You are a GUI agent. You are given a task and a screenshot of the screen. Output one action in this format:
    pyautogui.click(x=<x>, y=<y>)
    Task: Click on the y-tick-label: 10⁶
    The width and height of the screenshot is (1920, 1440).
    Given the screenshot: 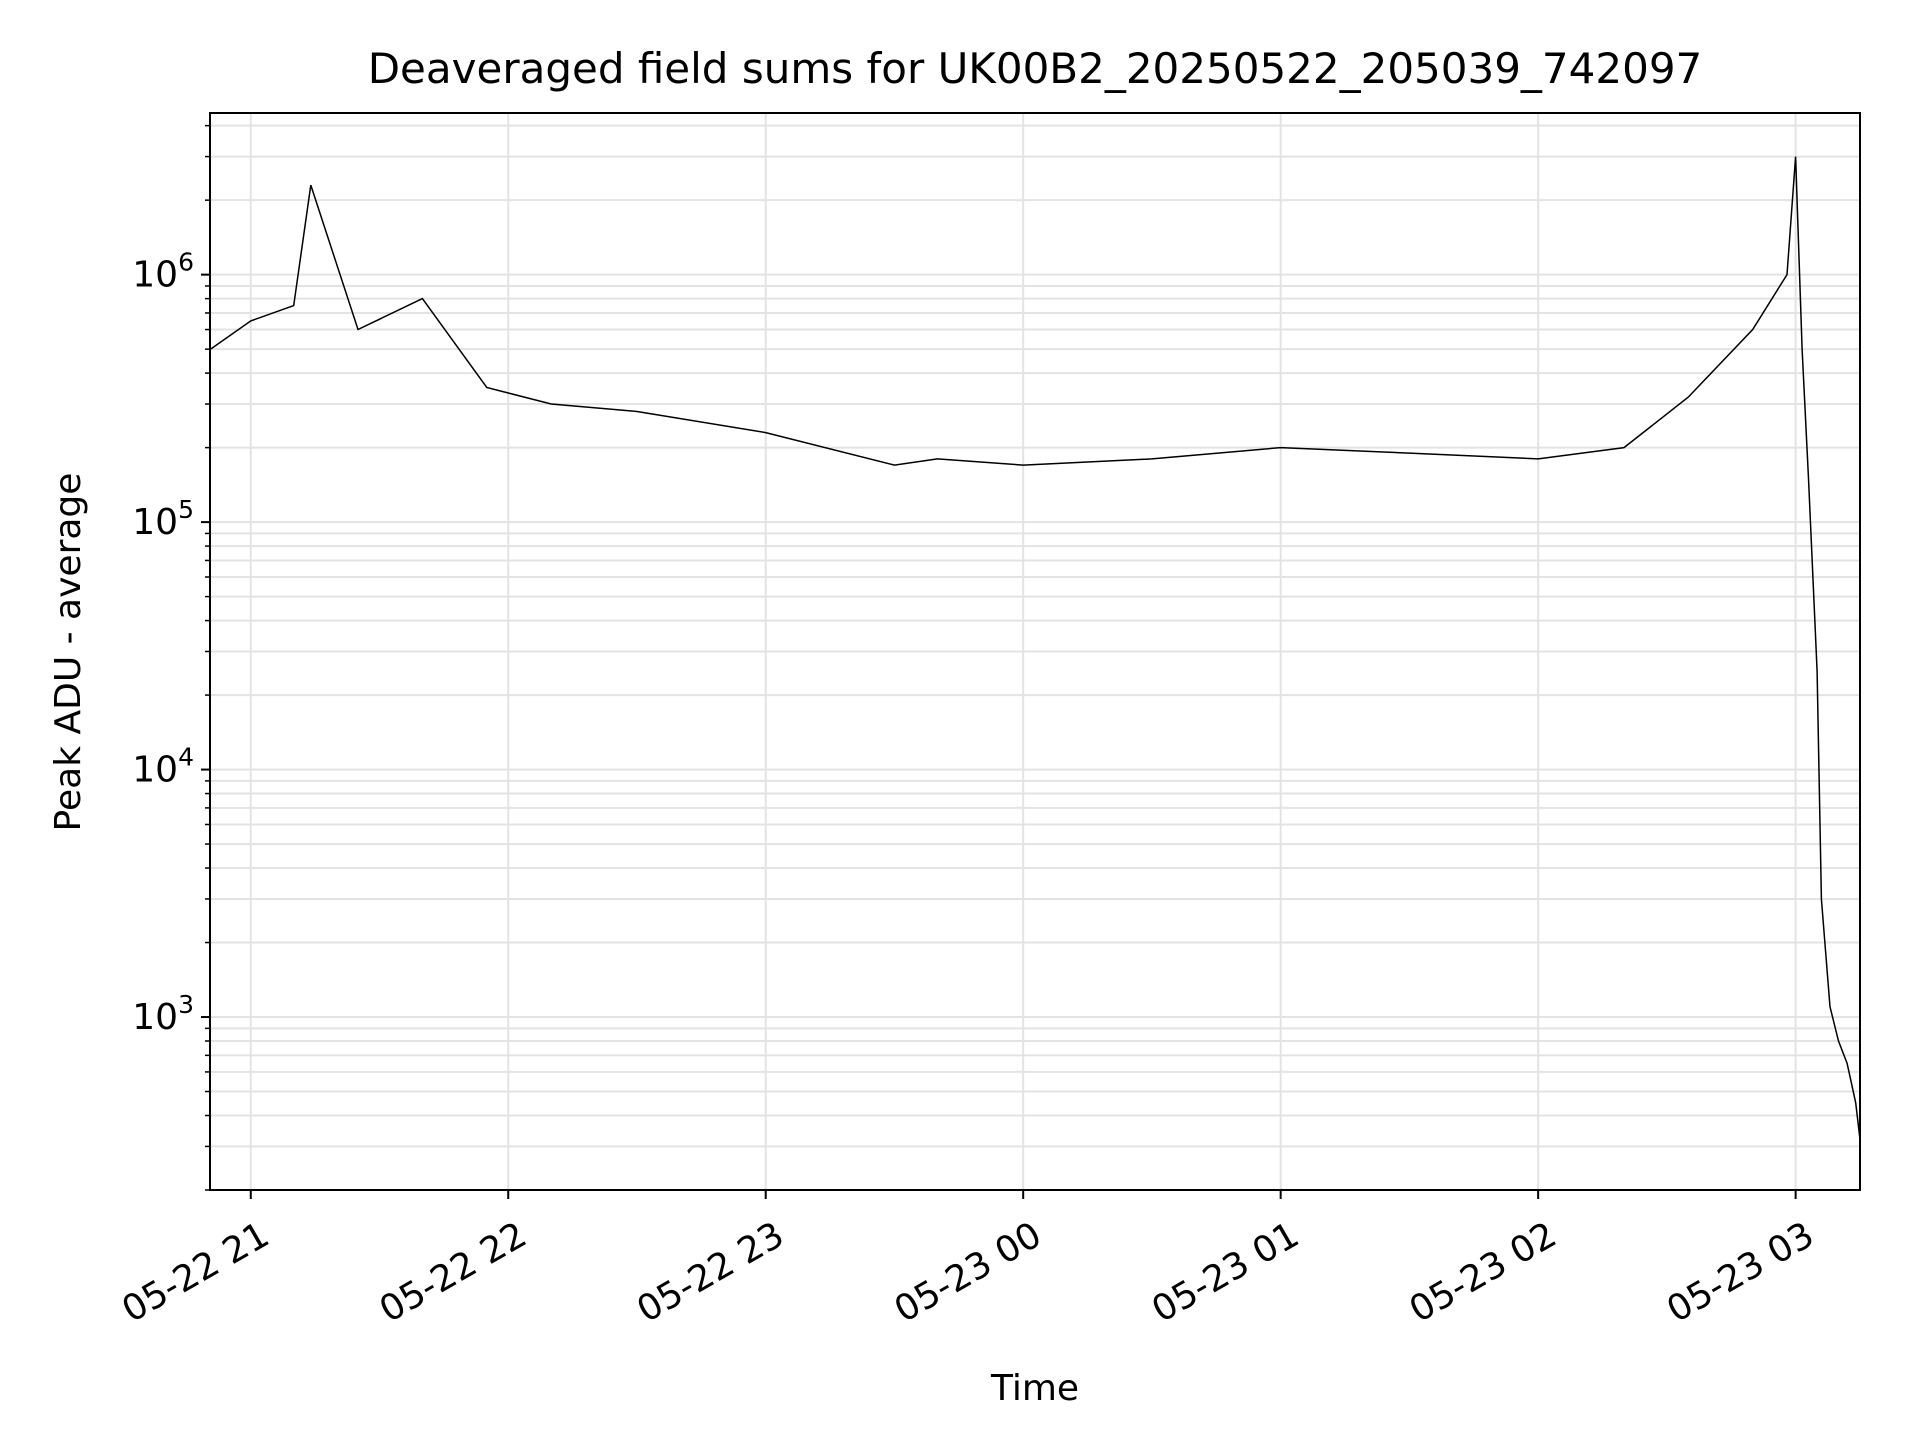 What is the action you would take?
    pyautogui.click(x=163, y=272)
    